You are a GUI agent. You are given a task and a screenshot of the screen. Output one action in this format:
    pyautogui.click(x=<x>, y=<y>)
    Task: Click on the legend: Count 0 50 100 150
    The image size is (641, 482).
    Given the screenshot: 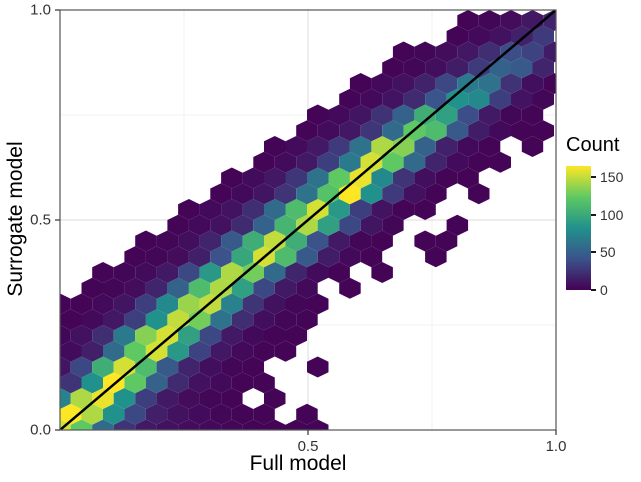 What is the action you would take?
    pyautogui.click(x=593, y=216)
    